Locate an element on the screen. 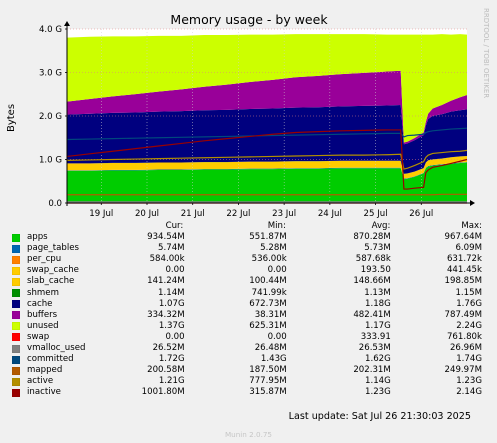 The width and height of the screenshot is (497, 443). legend-max: 2.24G is located at coordinates (469, 325).